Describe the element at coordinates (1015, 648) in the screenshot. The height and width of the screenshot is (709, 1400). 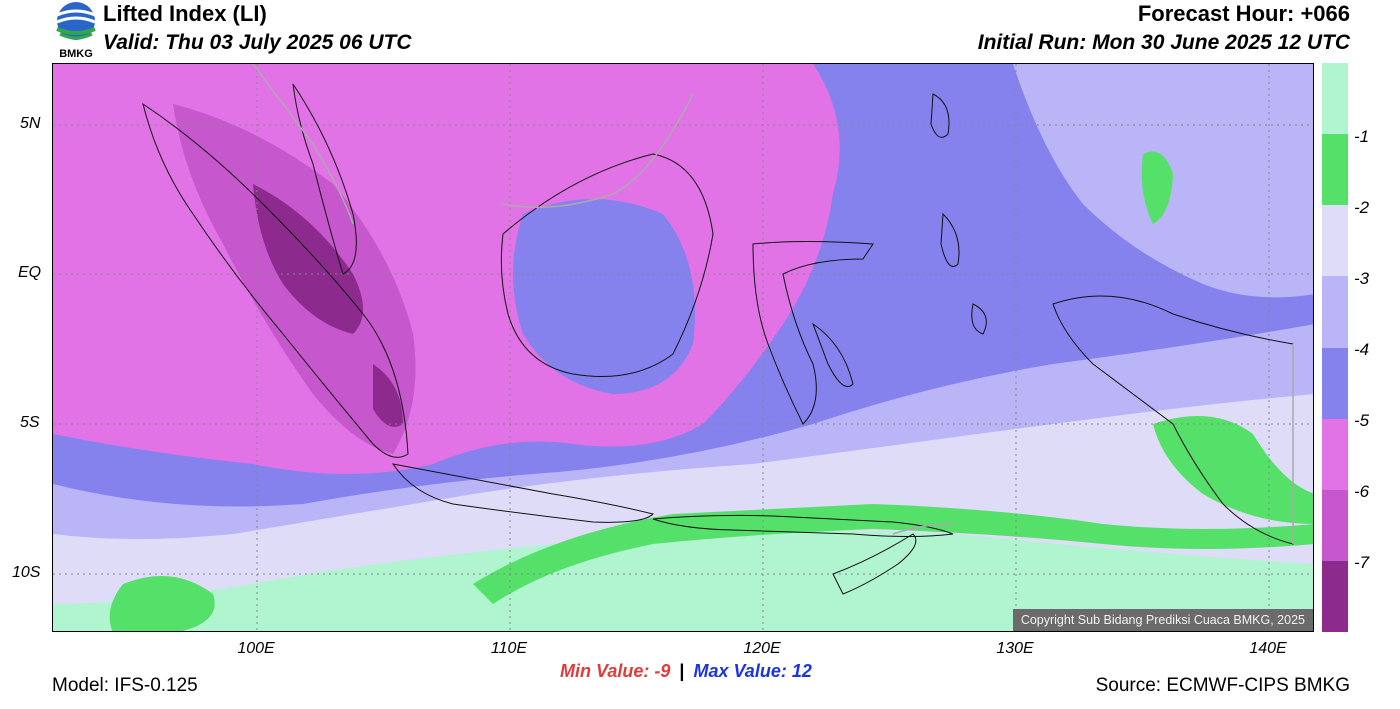
I see `lon-label-130e: 130E` at that location.